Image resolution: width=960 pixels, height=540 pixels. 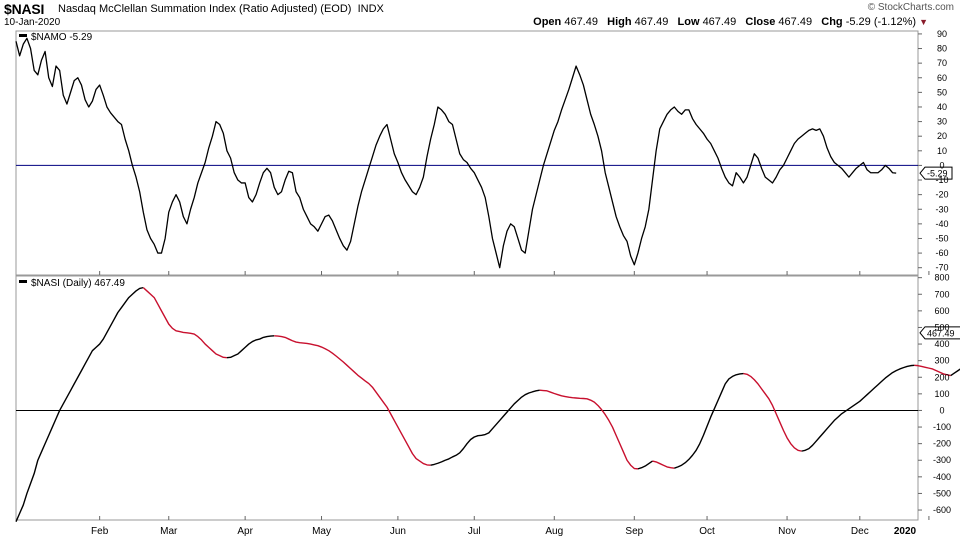 What do you see at coordinates (169, 531) in the screenshot?
I see `x-month-label: Mar` at bounding box center [169, 531].